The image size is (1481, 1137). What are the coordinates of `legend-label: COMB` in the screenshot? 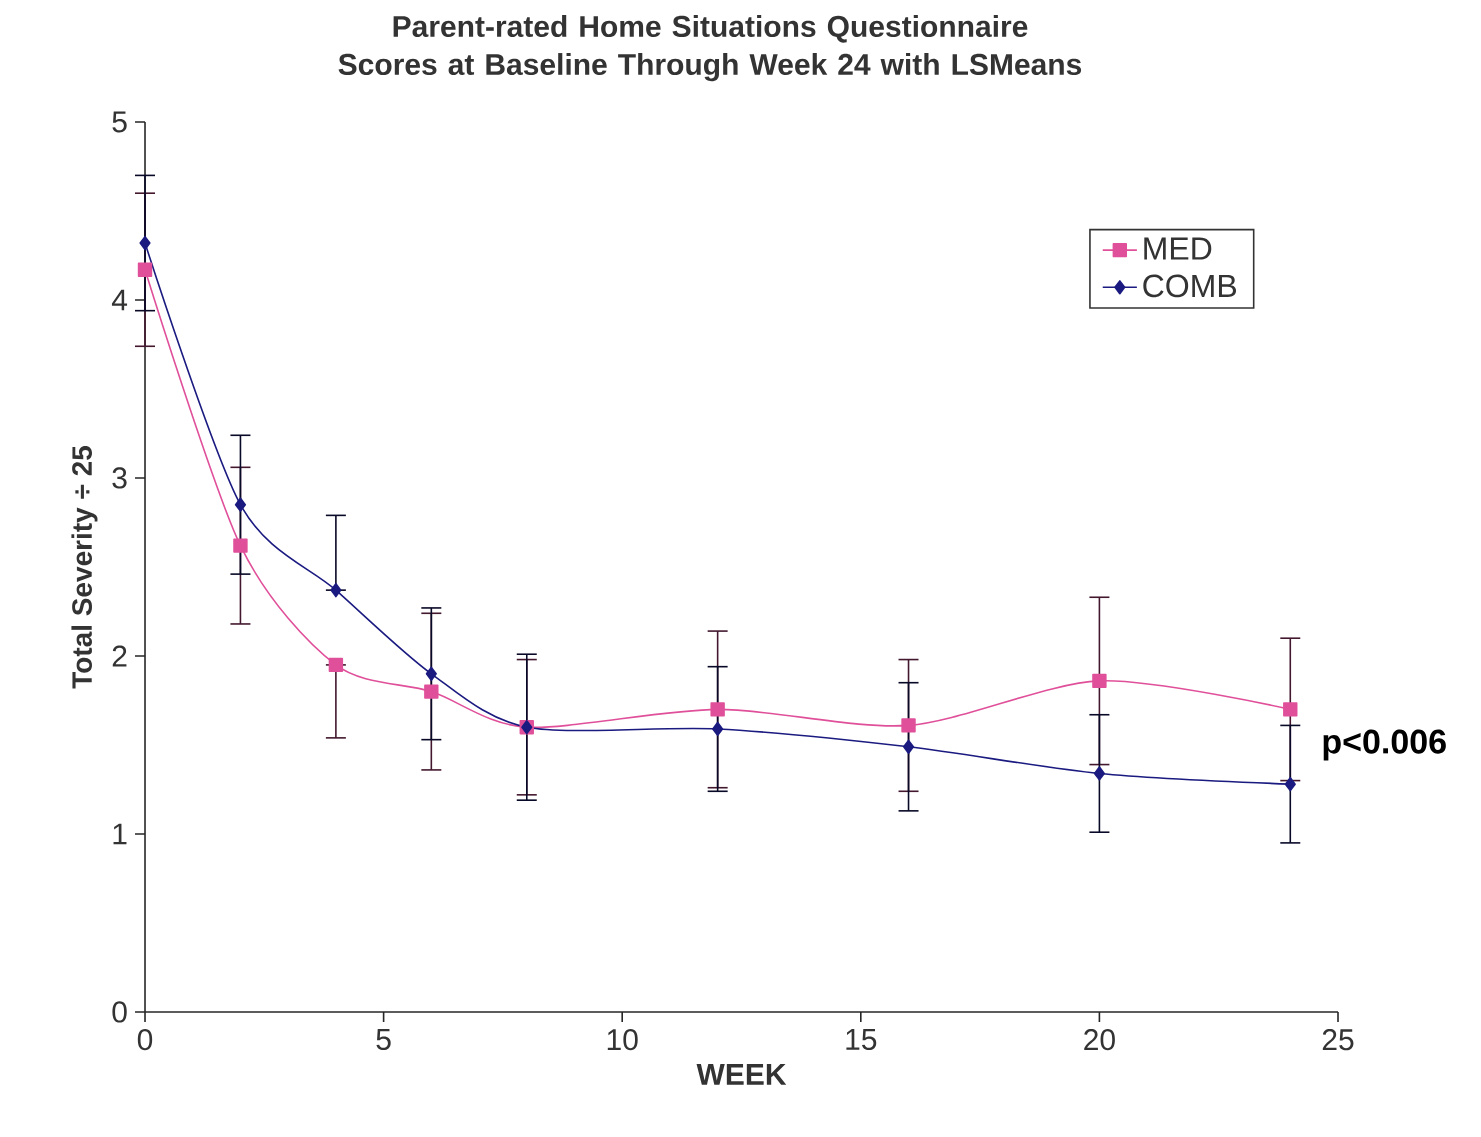 It's located at (1190, 286).